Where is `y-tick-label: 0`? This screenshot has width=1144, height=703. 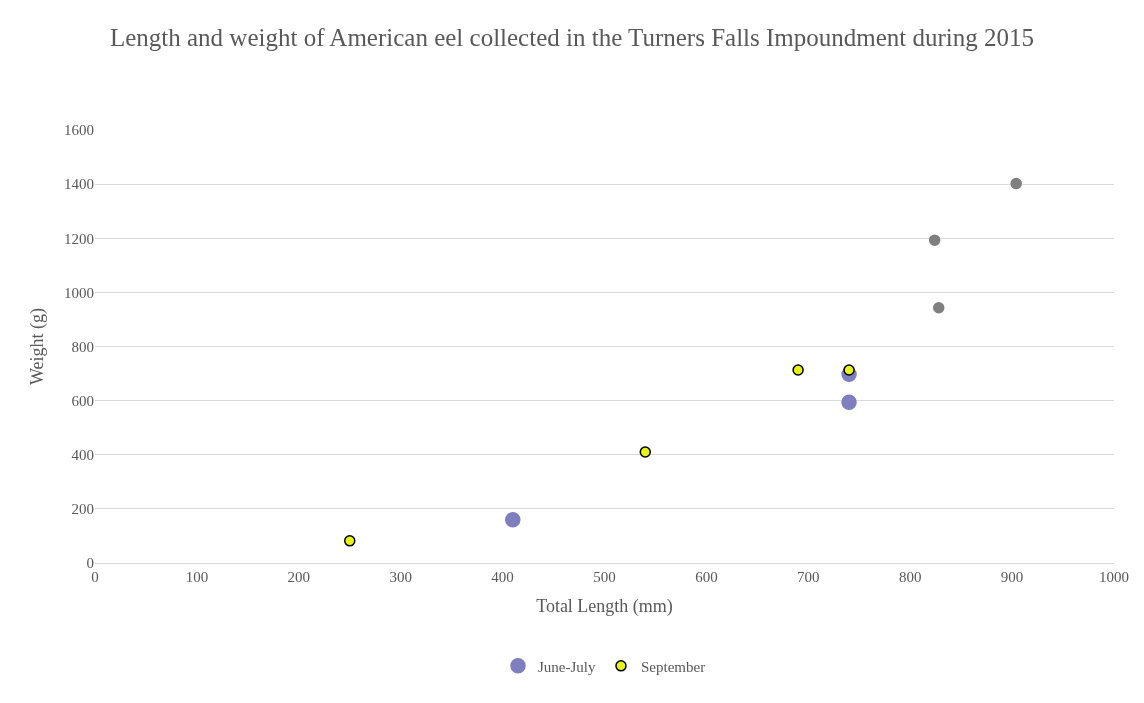
y-tick-label: 0 is located at coordinates (90, 563).